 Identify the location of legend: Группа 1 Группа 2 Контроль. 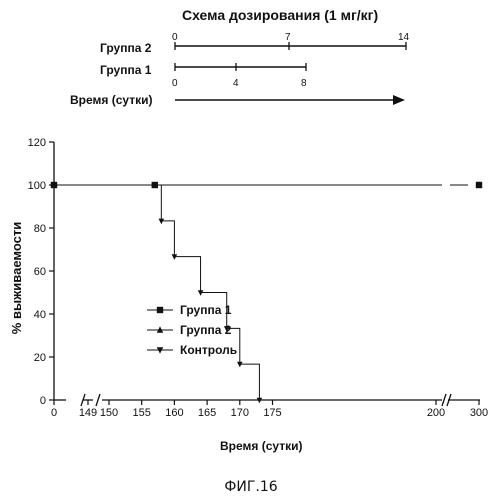
(192, 330).